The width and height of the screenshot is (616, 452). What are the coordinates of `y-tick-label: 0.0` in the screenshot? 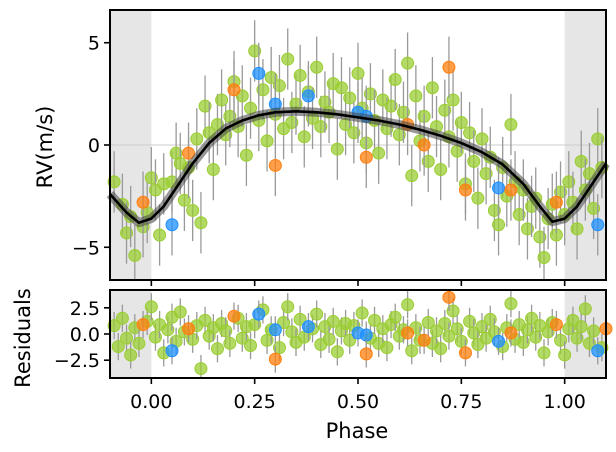 It's located at (85, 335).